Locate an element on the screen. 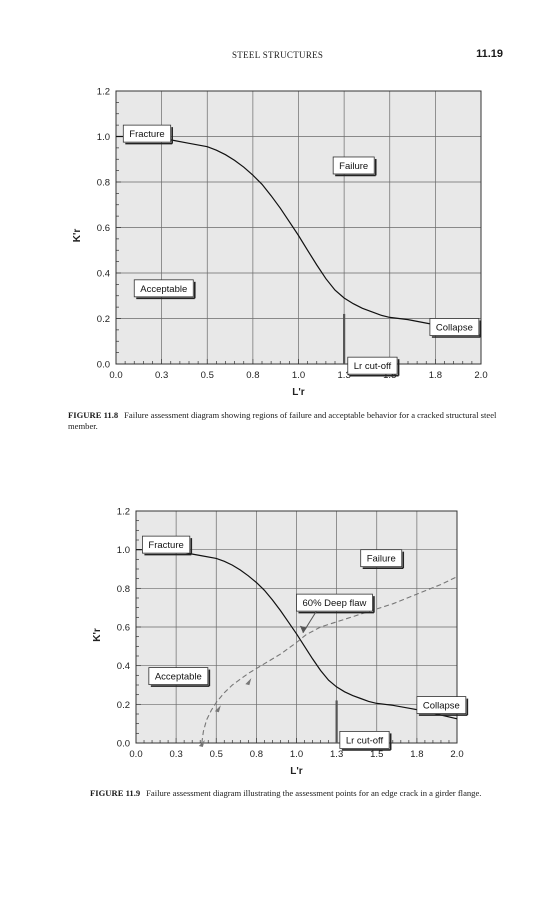 Image resolution: width=555 pixels, height=900 pixels. y-tick-label: 1.2 is located at coordinates (103, 92).